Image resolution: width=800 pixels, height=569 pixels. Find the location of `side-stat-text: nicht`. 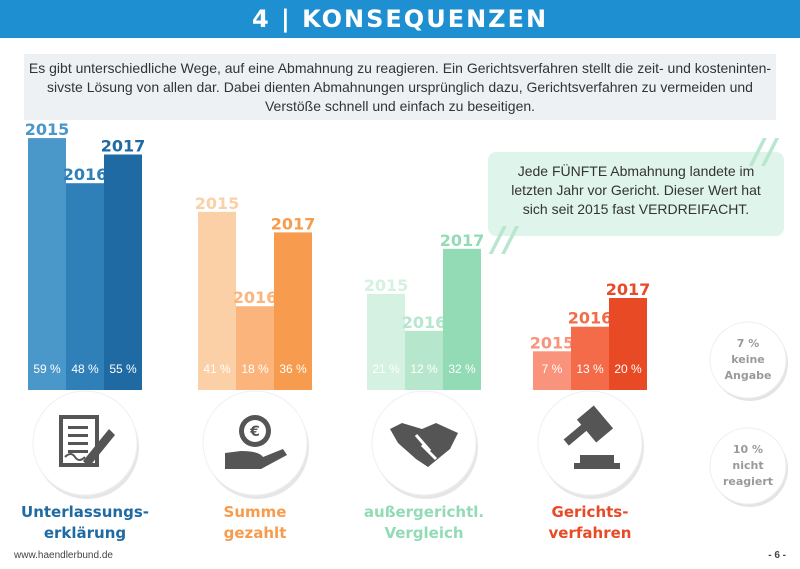

side-stat-text: nicht is located at coordinates (747, 465).